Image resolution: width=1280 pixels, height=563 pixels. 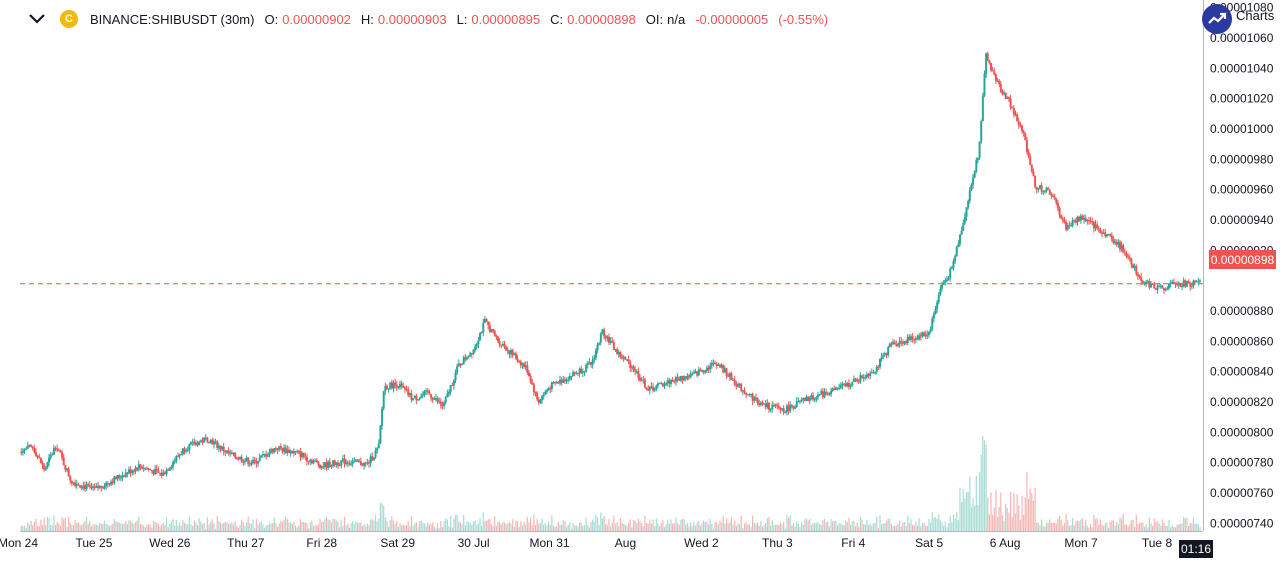 I want to click on symbol-label: BINANCE:SHIBUSDT (30m), so click(x=172, y=19).